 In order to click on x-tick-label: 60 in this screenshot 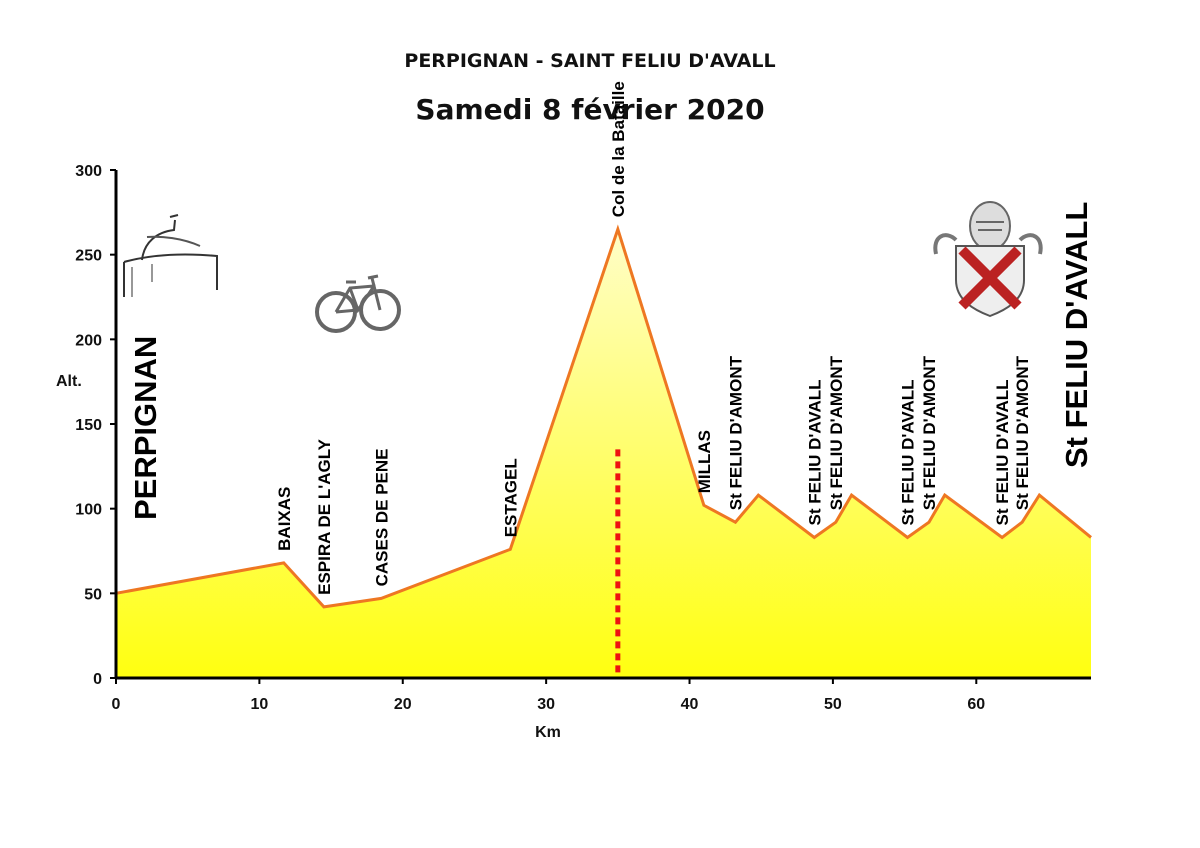, I will do `click(976, 704)`.